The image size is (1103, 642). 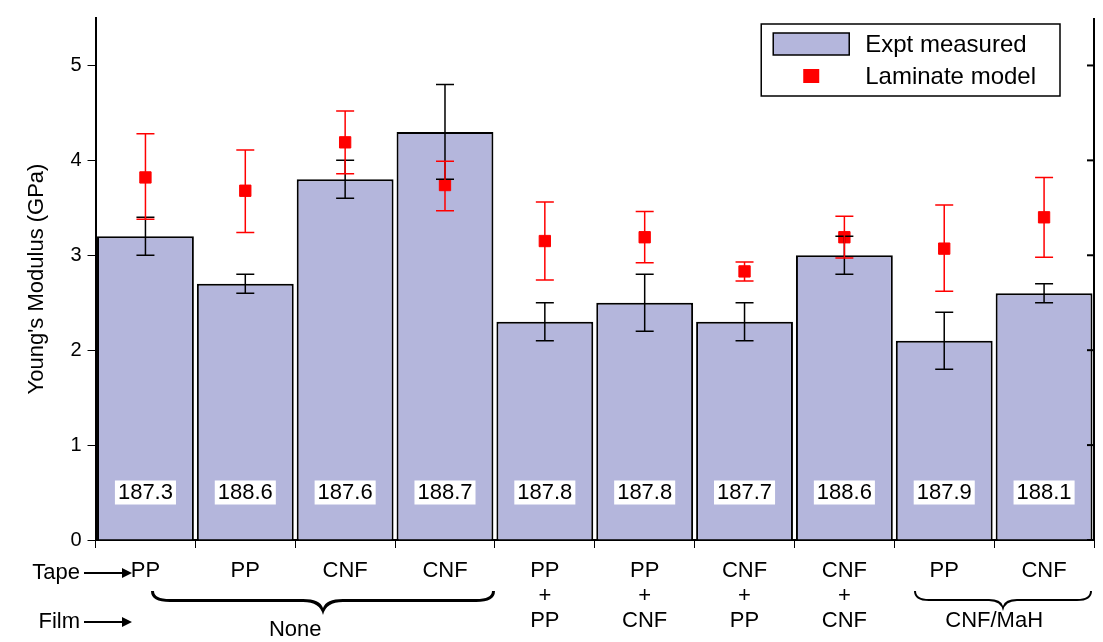 I want to click on text: None, so click(x=295, y=629).